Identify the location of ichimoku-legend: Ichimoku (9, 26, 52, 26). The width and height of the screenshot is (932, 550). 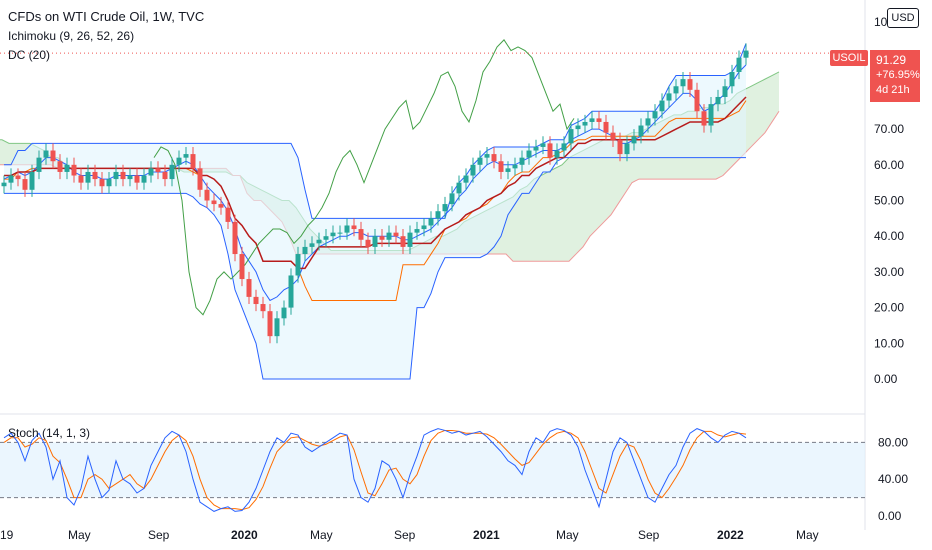
(71, 36).